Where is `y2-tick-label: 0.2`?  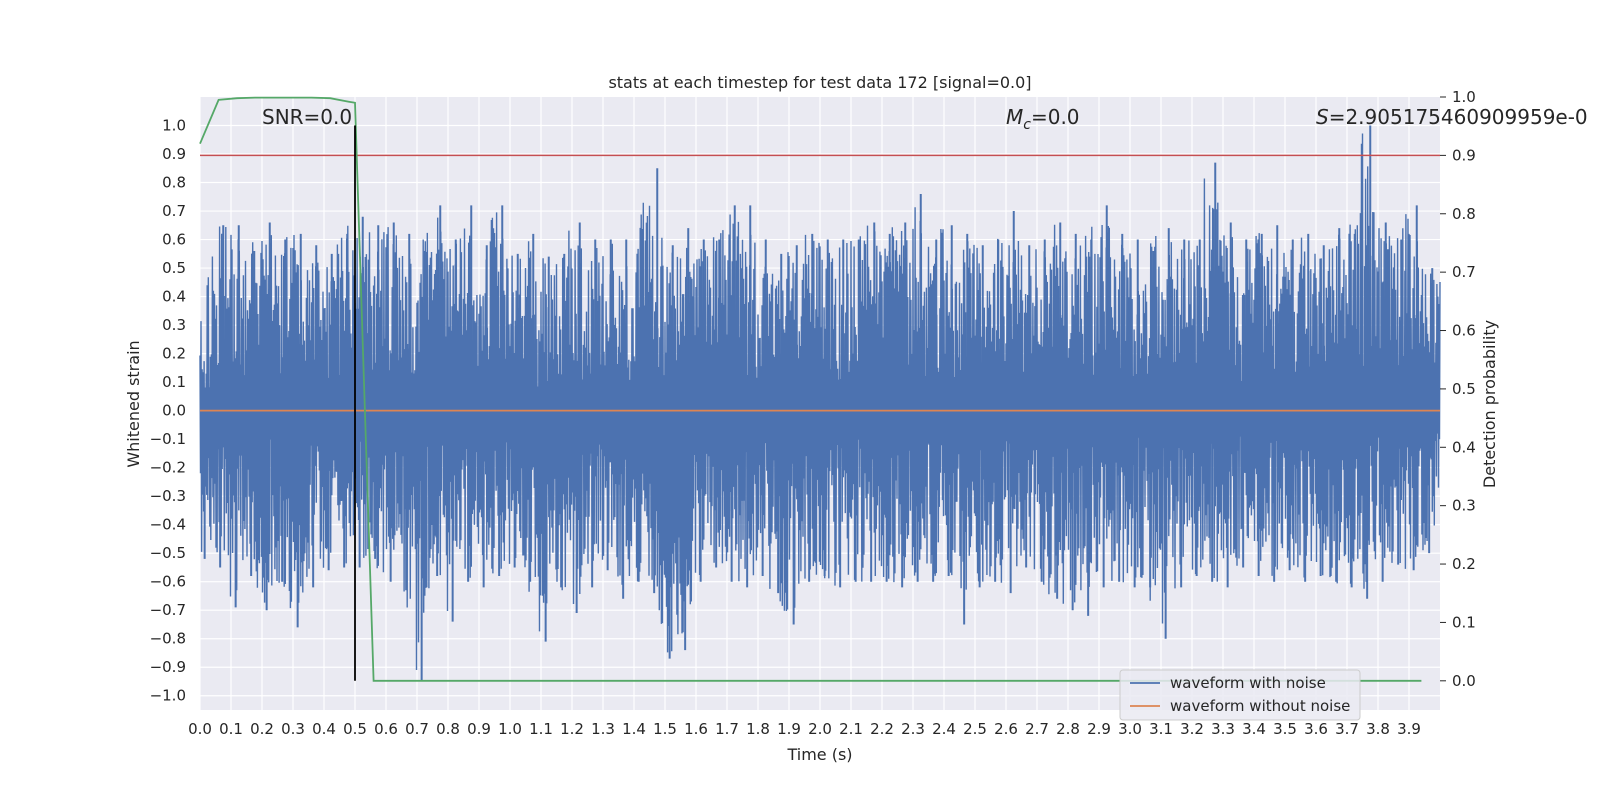
y2-tick-label: 0.2 is located at coordinates (1464, 564).